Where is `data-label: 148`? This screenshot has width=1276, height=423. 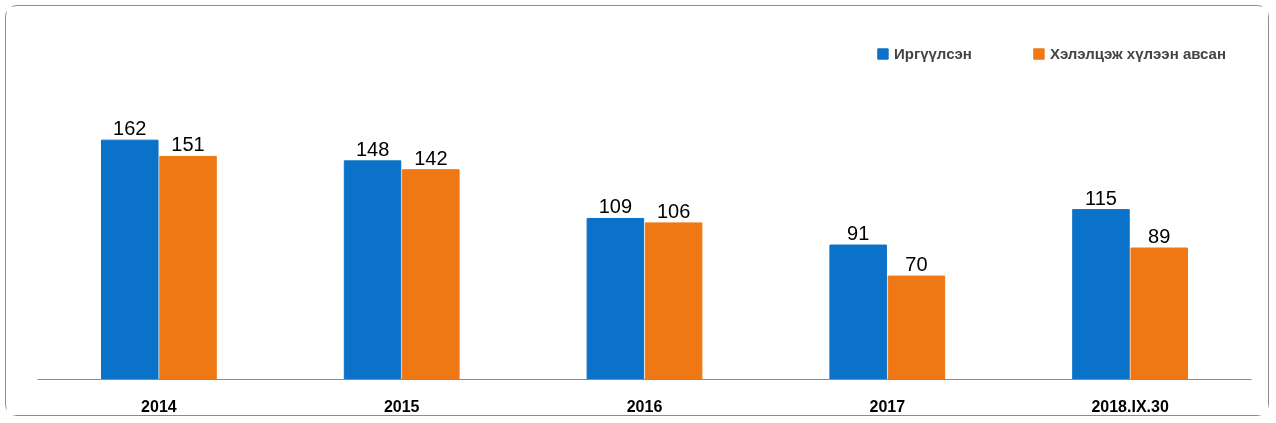 data-label: 148 is located at coordinates (372, 148).